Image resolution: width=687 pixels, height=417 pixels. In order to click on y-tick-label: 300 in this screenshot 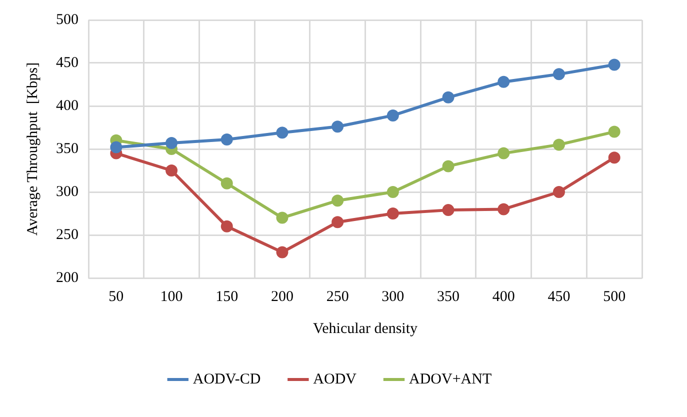, I will do `click(67, 192)`.